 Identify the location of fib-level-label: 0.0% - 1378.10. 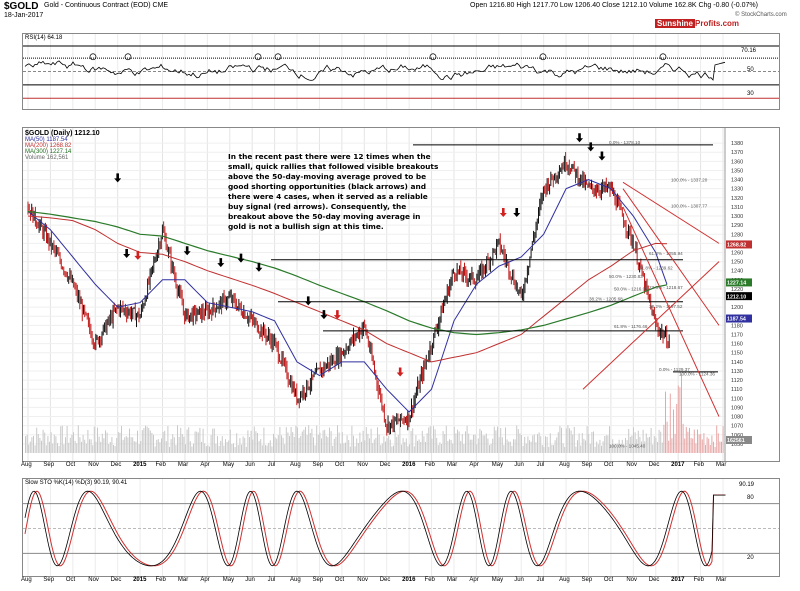
(625, 142).